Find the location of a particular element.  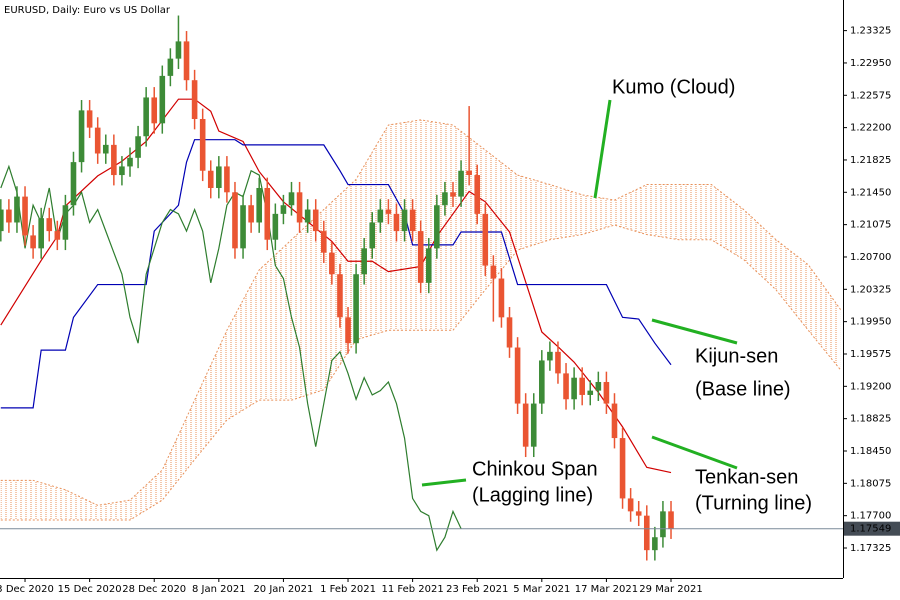

last-price-box is located at coordinates (872, 528).